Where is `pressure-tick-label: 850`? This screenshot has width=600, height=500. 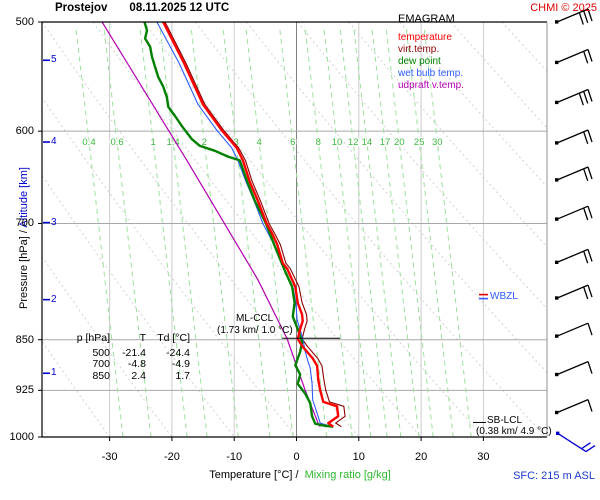 pressure-tick-label: 850 is located at coordinates (24, 339).